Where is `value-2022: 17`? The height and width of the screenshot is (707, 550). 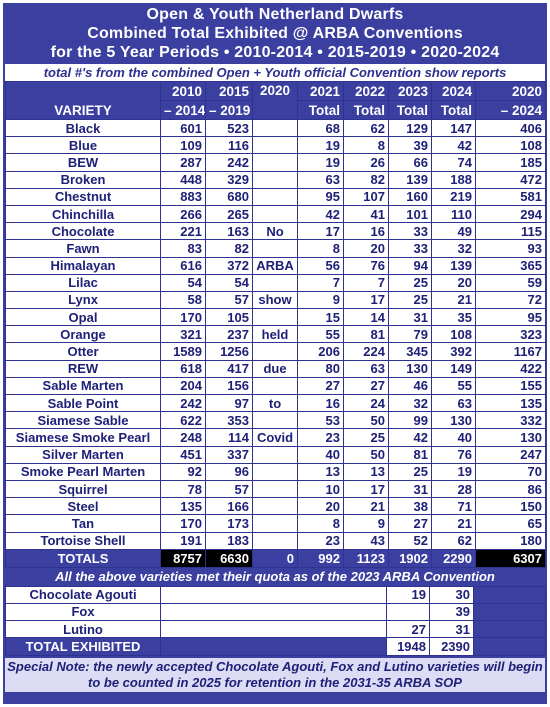
value-2022: 17 is located at coordinates (366, 300).